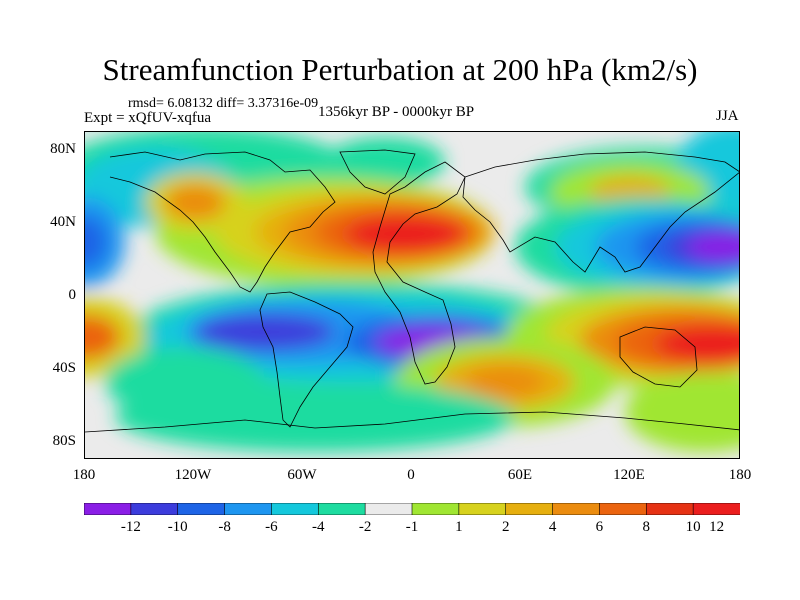 The height and width of the screenshot is (600, 800). I want to click on lat-label-eq: 0, so click(72, 295).